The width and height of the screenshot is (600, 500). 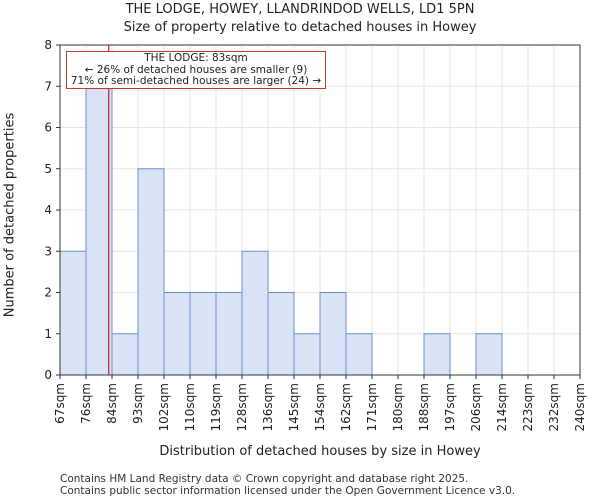 What do you see at coordinates (48, 334) in the screenshot?
I see `y-tick-label: 1` at bounding box center [48, 334].